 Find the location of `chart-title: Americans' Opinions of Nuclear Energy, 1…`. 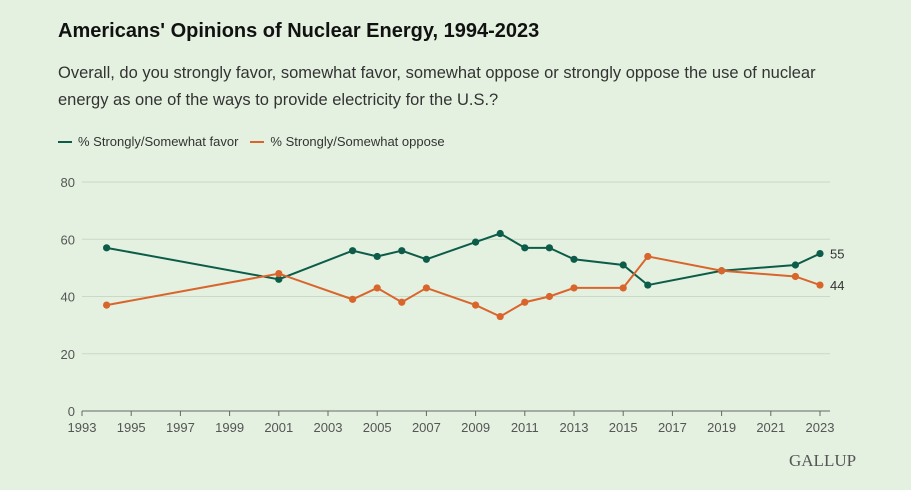

chart-title: Americans' Opinions of Nuclear Energy, 1… is located at coordinates (299, 31).